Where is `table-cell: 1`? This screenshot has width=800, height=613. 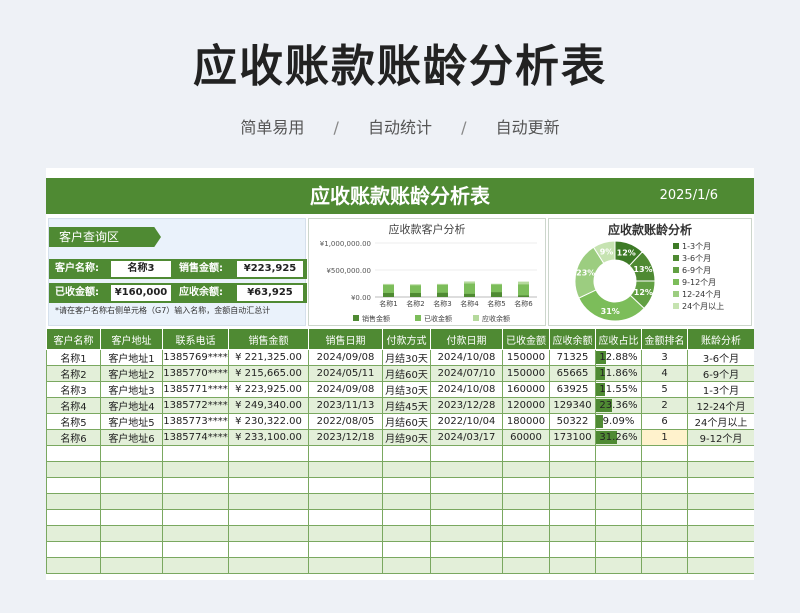 table-cell: 1 is located at coordinates (664, 437).